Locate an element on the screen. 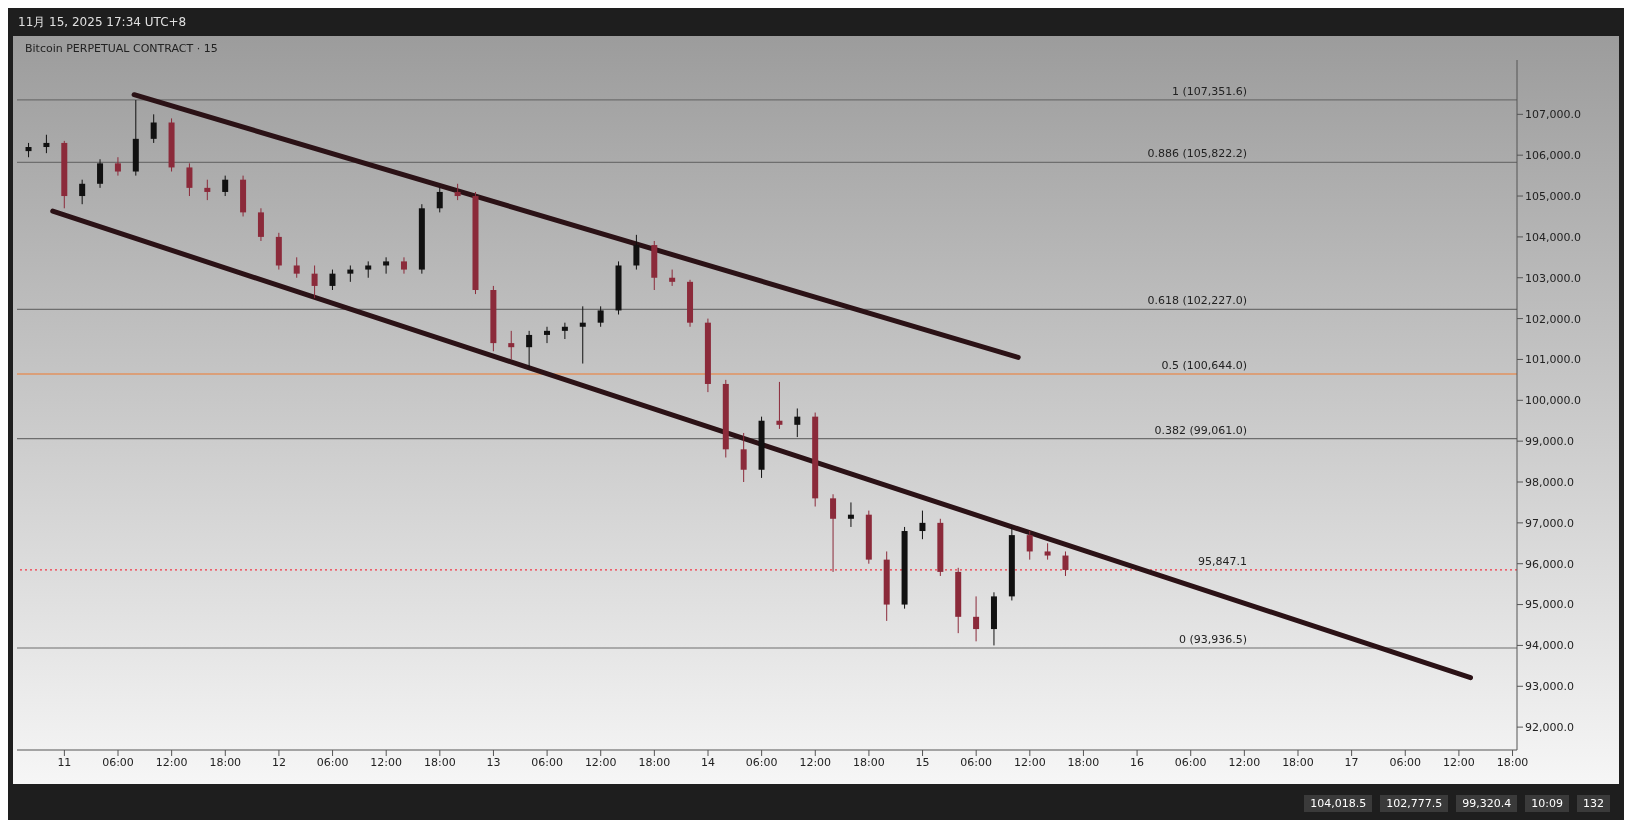  x-tick-label: 17 is located at coordinates (1351, 762).